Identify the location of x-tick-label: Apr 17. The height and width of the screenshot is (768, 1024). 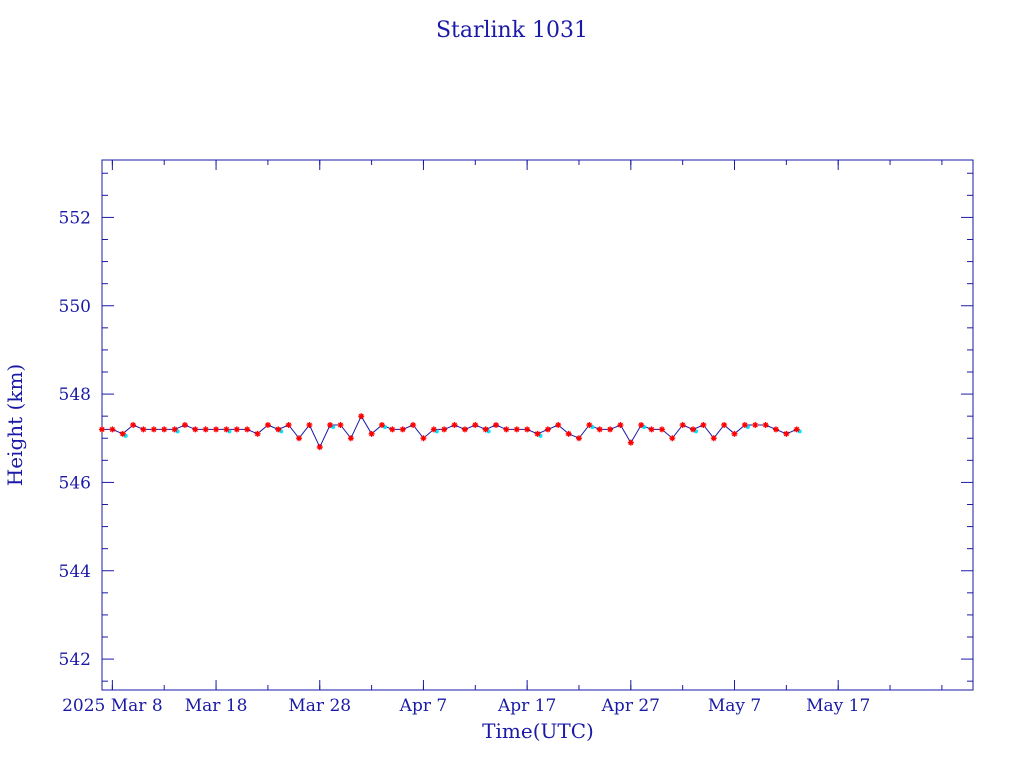
(526, 706).